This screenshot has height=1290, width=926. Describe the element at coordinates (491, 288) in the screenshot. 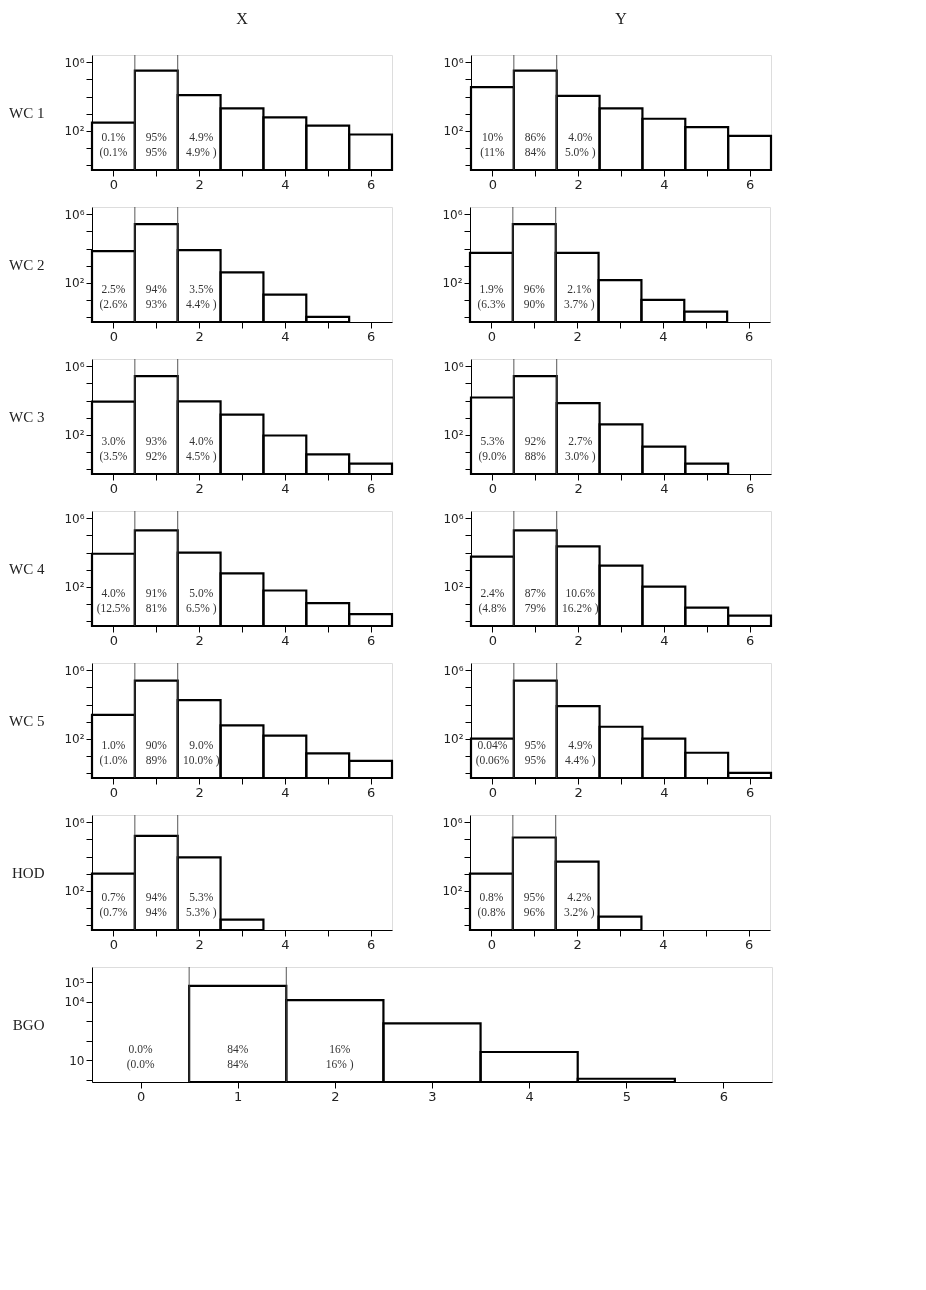

I see `annotation: 1.9%` at that location.